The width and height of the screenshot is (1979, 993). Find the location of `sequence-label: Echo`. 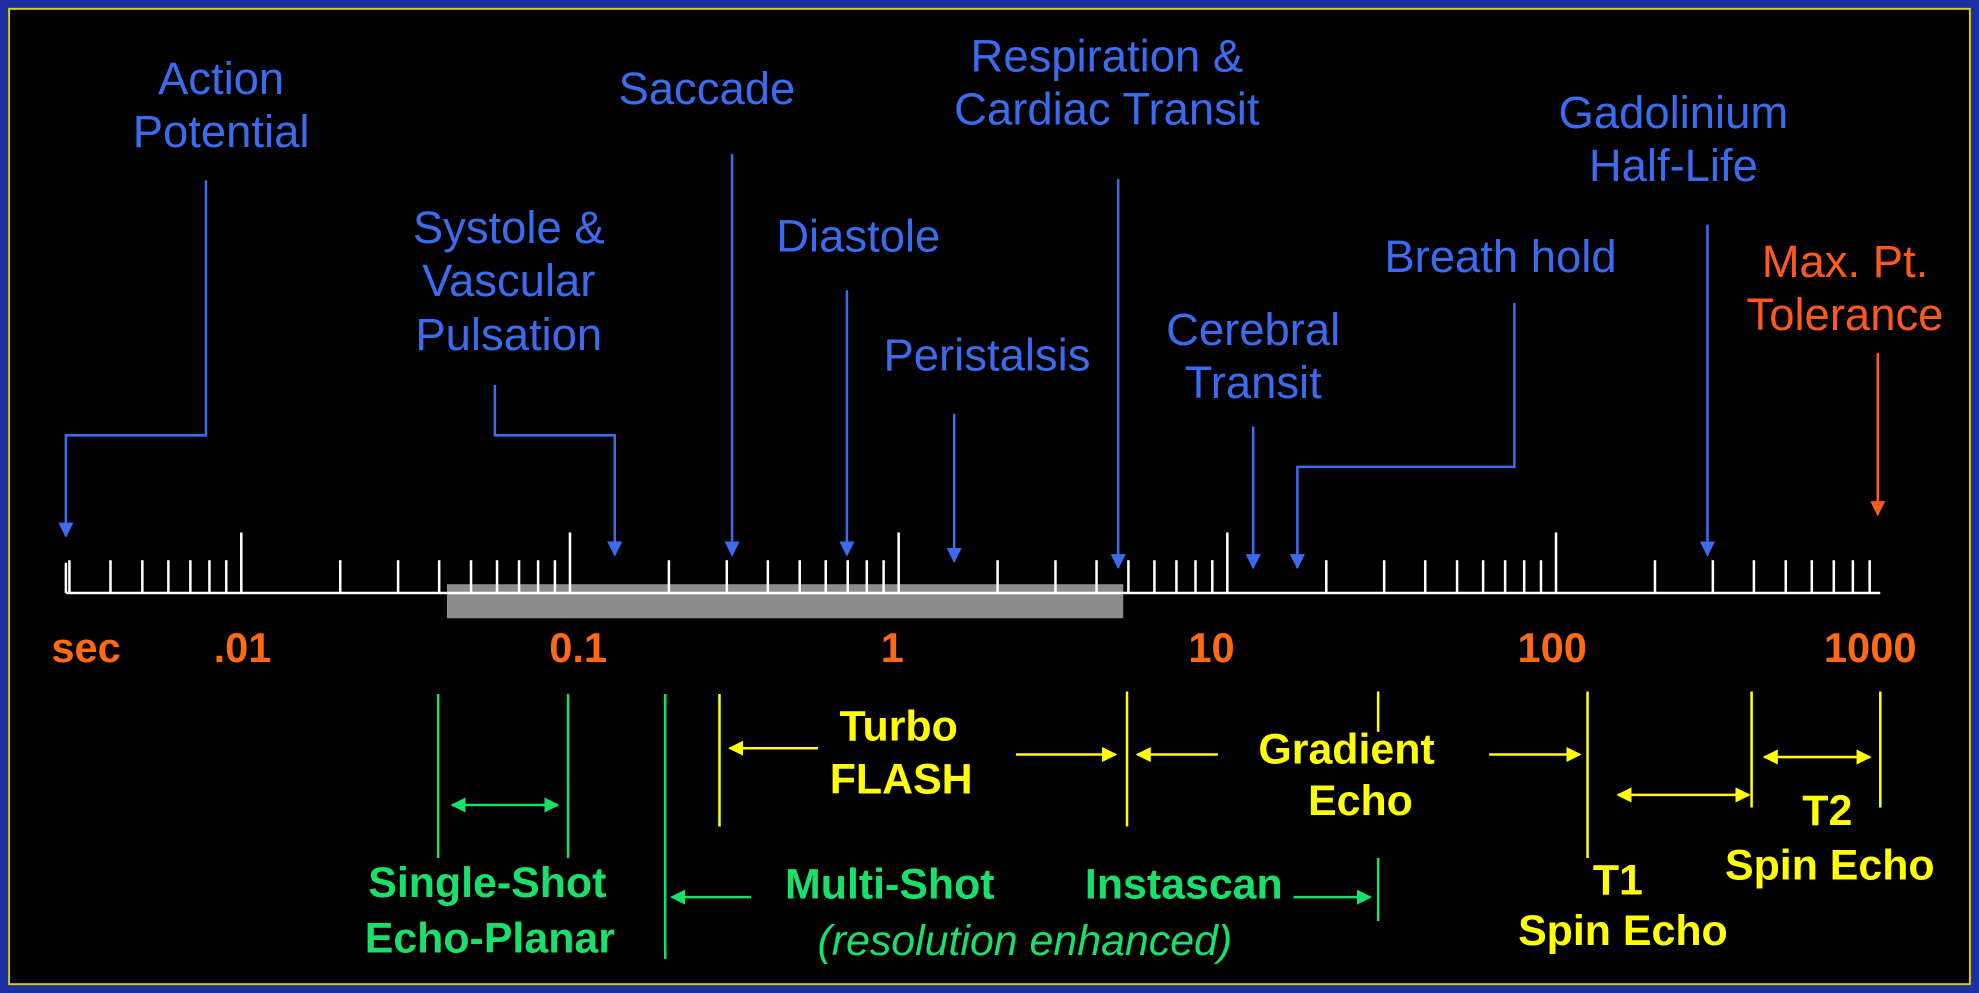

sequence-label: Echo is located at coordinates (1360, 801).